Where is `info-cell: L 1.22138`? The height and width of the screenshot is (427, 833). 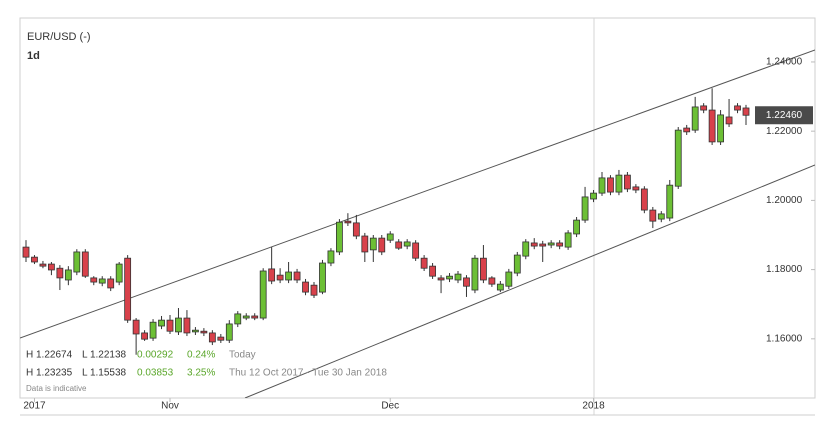
info-cell: L 1.22138 is located at coordinates (104, 355).